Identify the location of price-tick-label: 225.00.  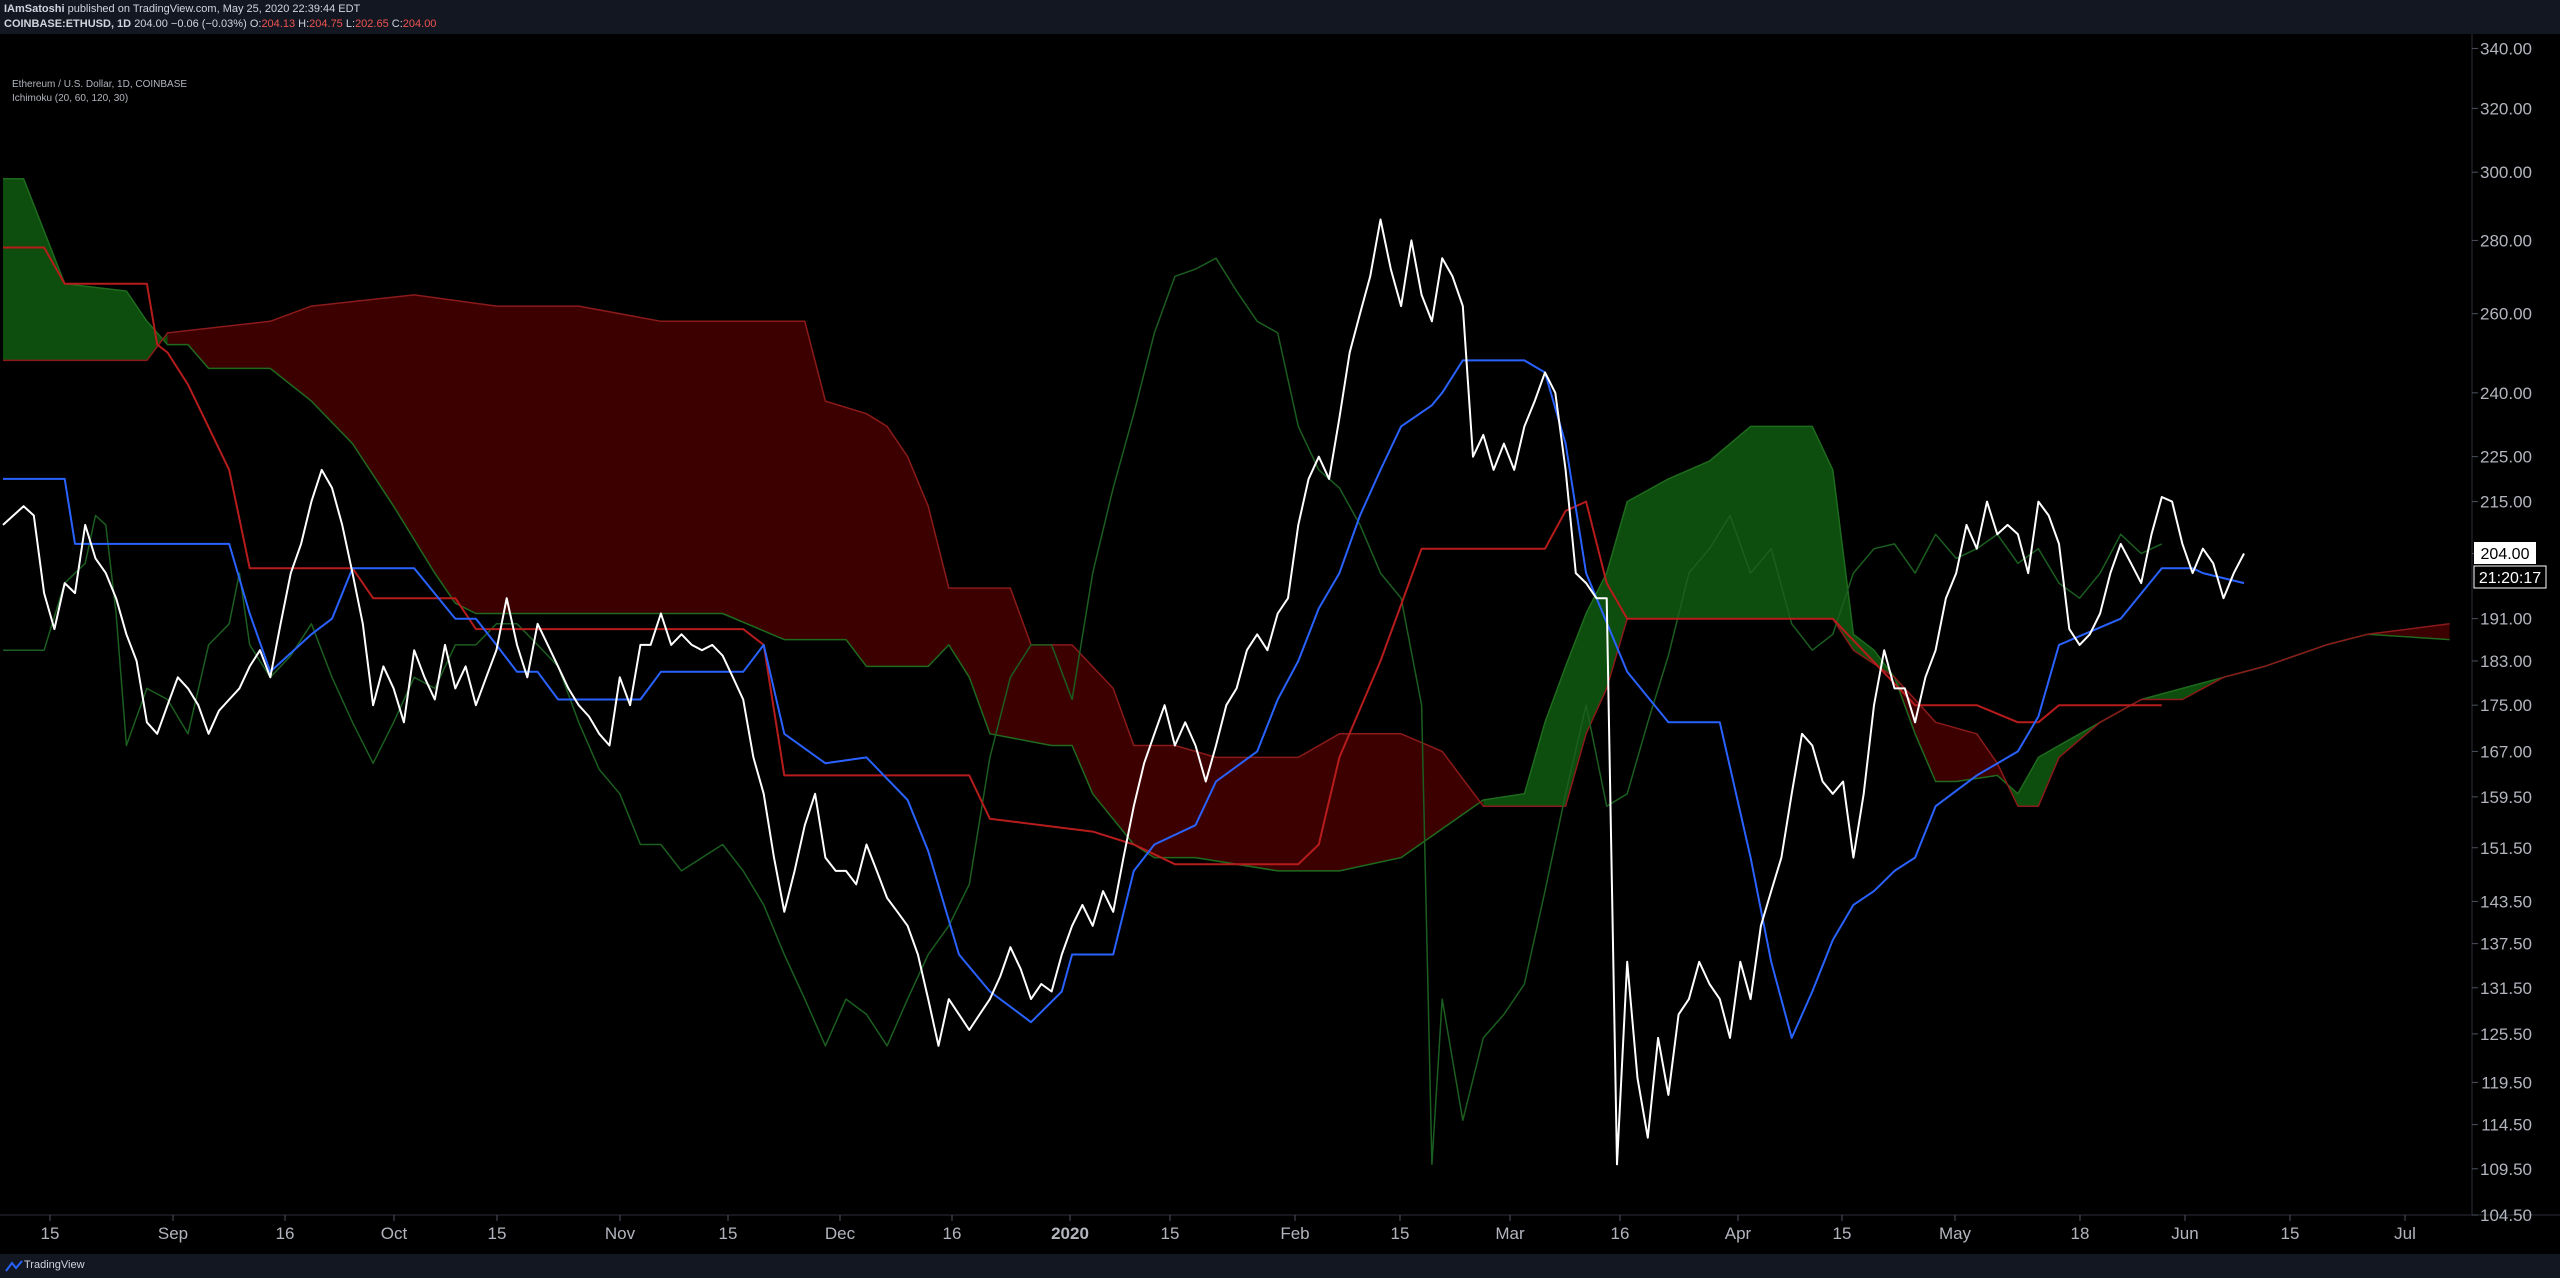
(2506, 457).